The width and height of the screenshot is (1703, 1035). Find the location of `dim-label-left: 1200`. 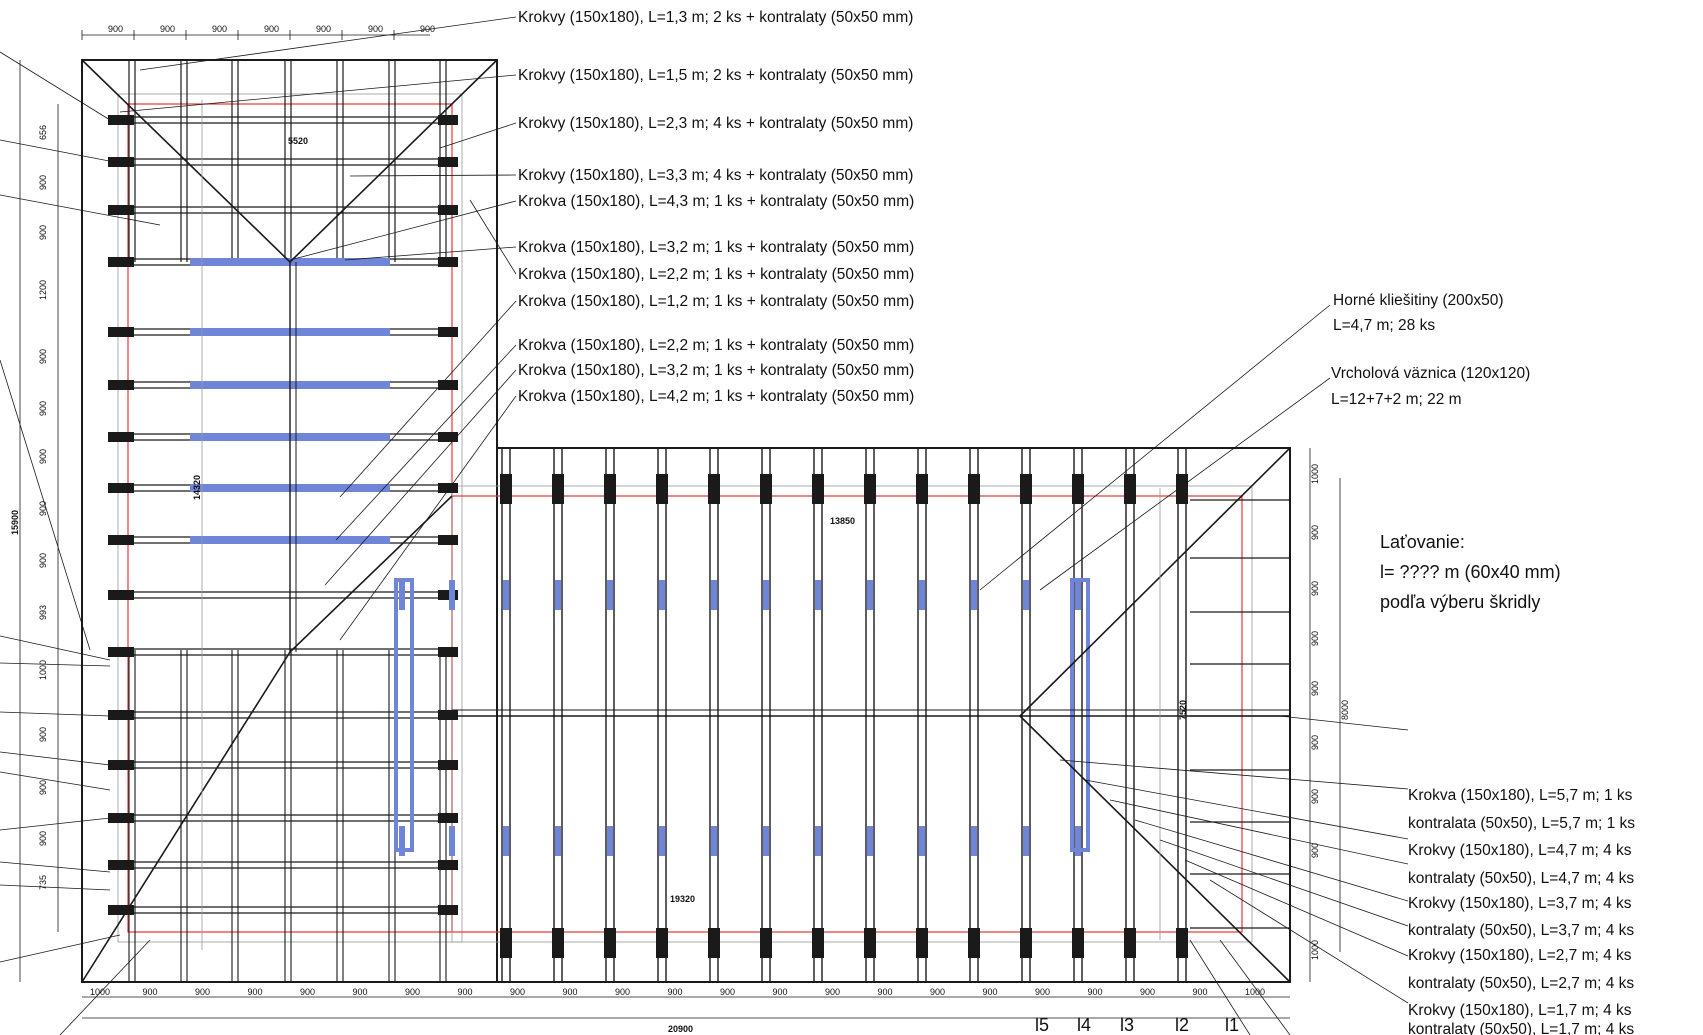

dim-label-left: 1200 is located at coordinates (43, 290).